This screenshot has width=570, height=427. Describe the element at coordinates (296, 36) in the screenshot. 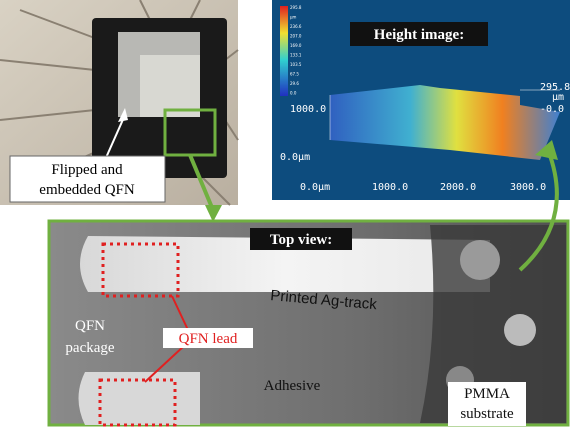

I see `colorbar-label: 207.0` at that location.